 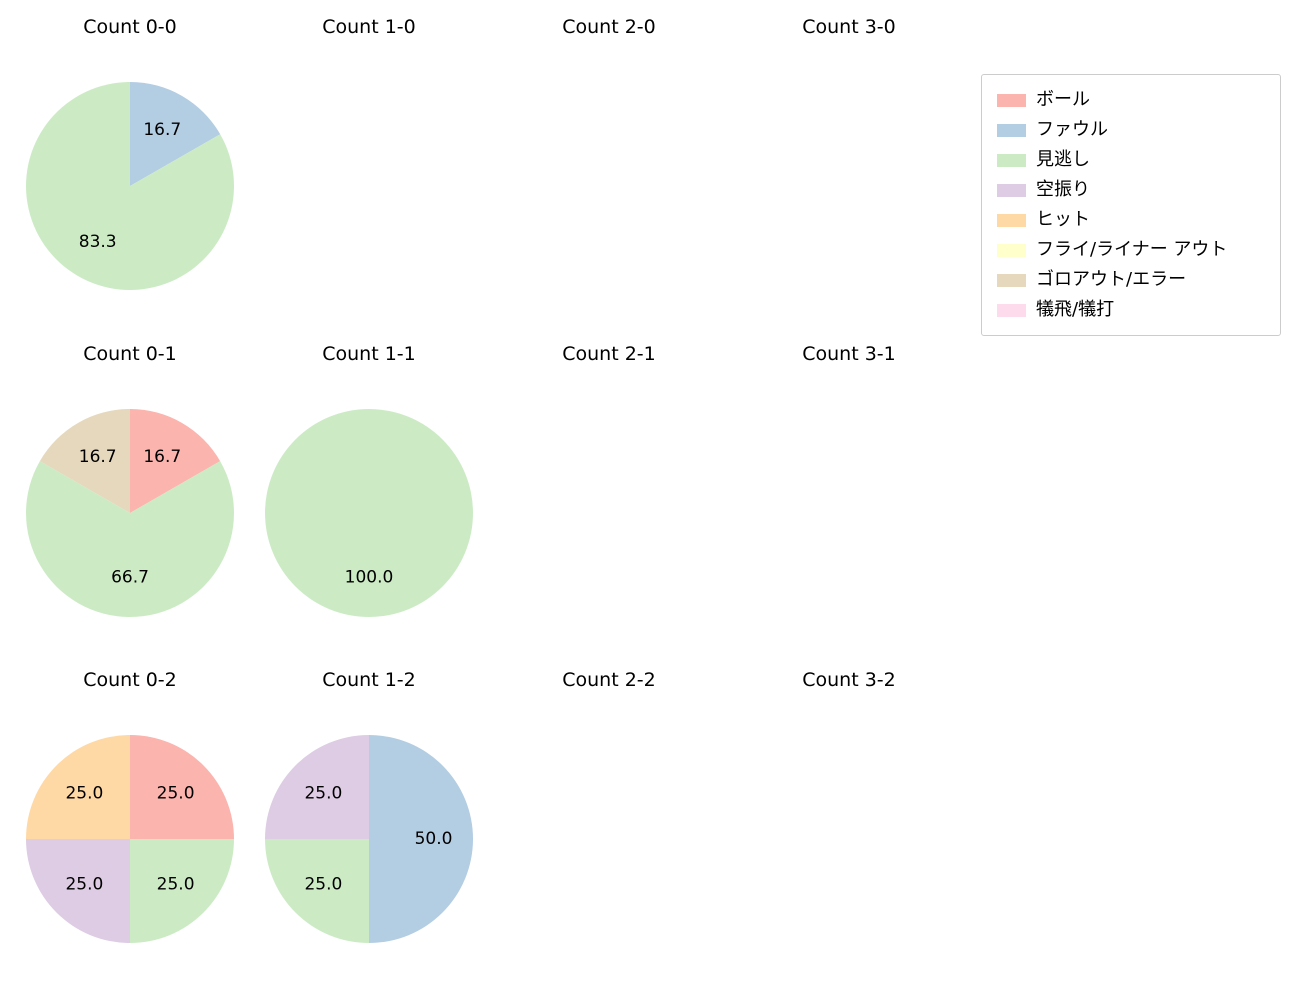 What do you see at coordinates (609, 27) in the screenshot?
I see `chart-title: Count 2-0` at bounding box center [609, 27].